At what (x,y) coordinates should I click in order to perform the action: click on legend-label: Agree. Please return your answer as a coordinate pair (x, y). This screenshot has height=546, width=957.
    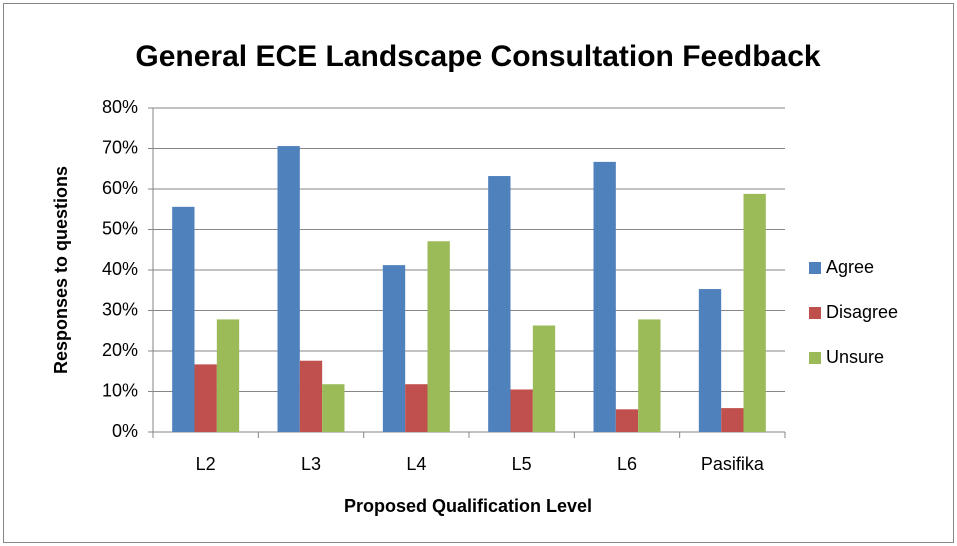
    Looking at the image, I should click on (850, 267).